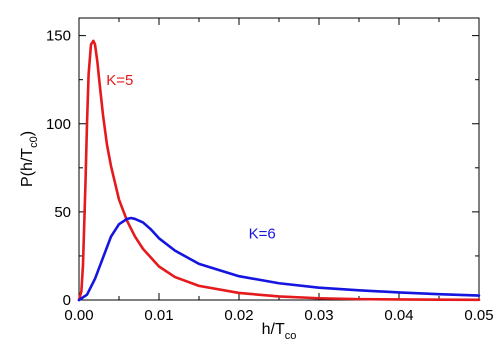 The width and height of the screenshot is (501, 356). I want to click on x-axis-label-sub: co, so click(291, 336).